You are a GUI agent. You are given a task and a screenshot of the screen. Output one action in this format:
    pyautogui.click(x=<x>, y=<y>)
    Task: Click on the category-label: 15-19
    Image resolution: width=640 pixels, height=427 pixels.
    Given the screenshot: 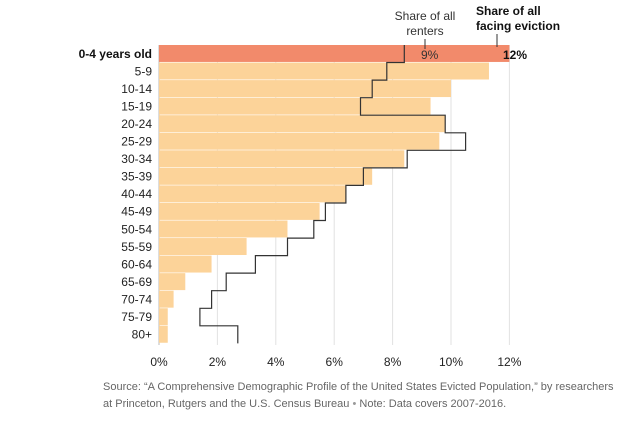 What is the action you would take?
    pyautogui.click(x=136, y=106)
    